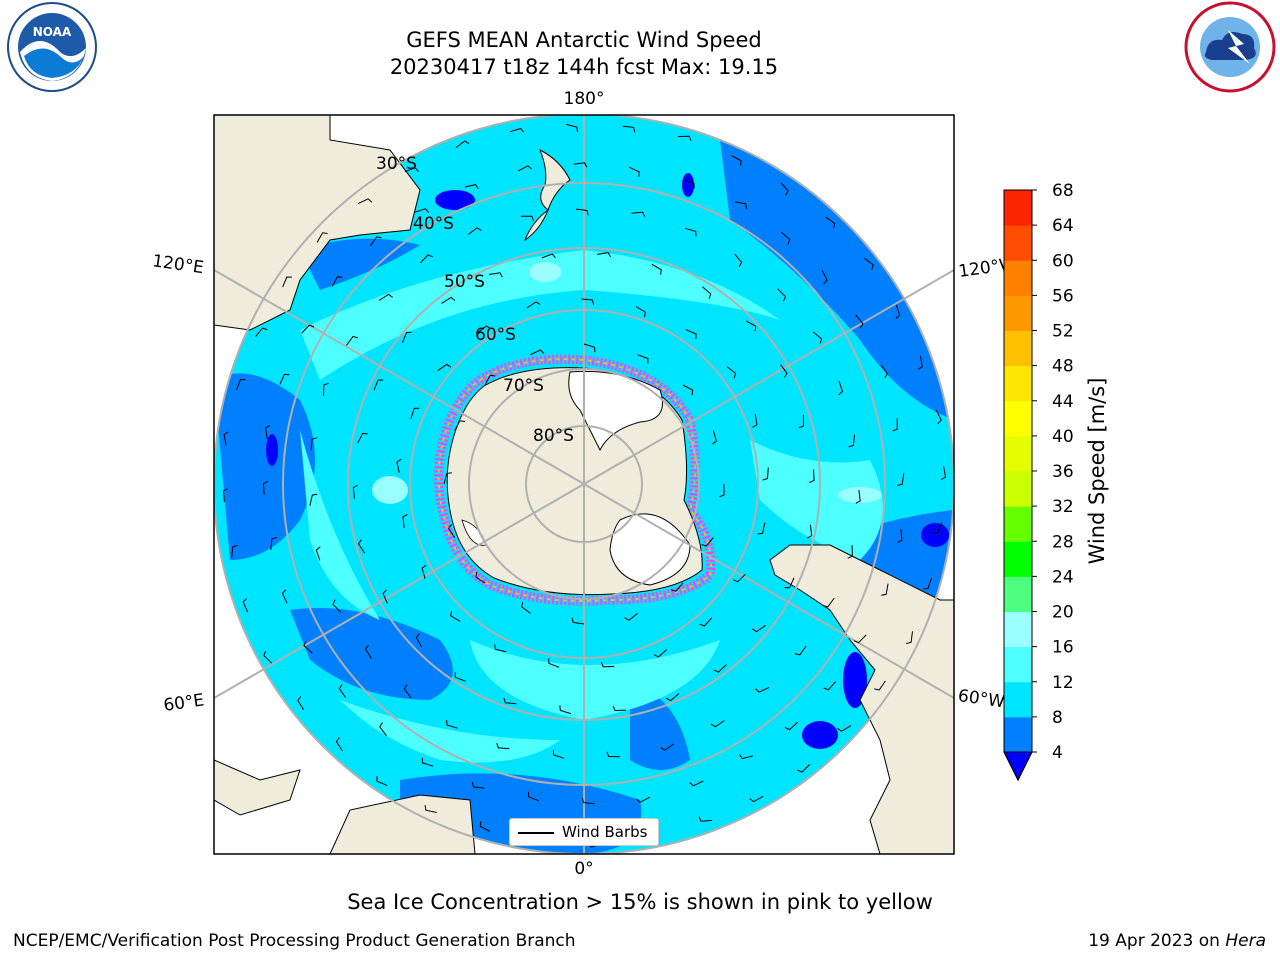  I want to click on colorbar-tick-label: 36, so click(1063, 472).